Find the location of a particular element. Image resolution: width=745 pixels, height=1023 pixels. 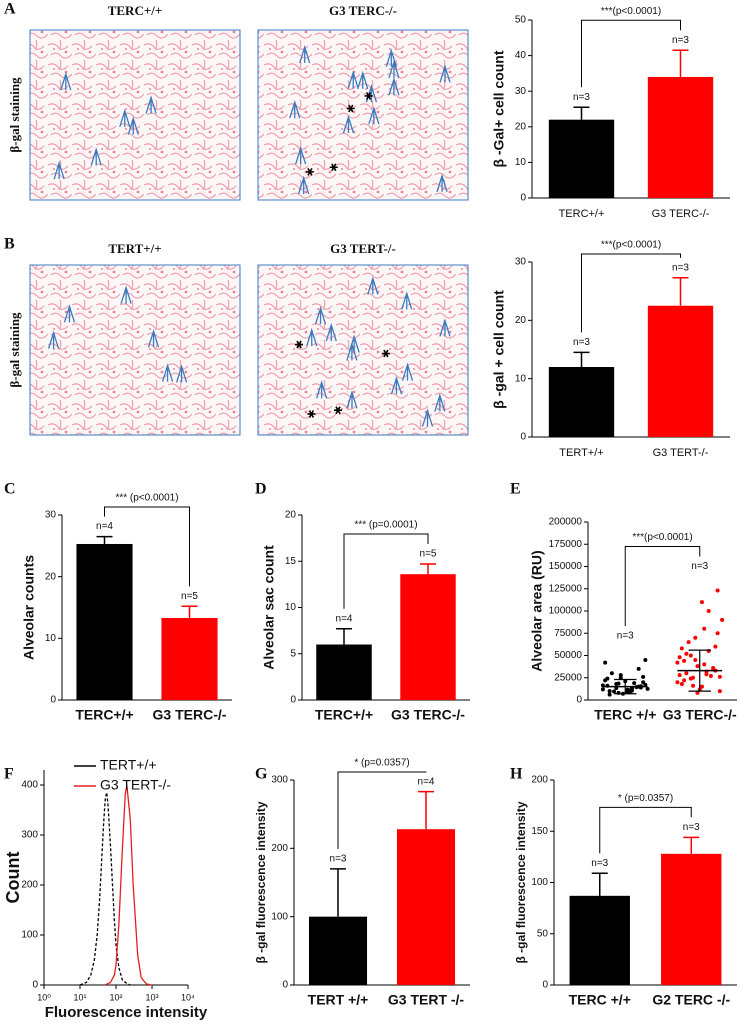

y-axis-label: Alveolar sac count is located at coordinates (269, 607).